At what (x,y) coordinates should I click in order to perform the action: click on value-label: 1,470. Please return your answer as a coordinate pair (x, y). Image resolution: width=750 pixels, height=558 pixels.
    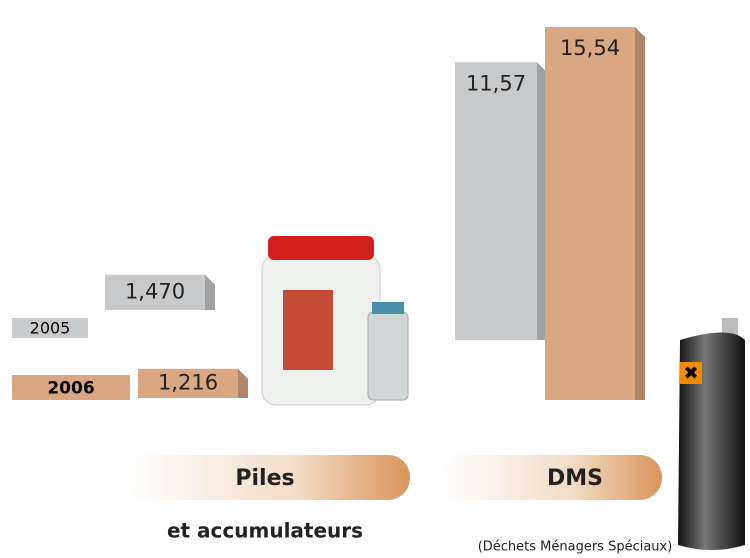
    Looking at the image, I should click on (155, 291).